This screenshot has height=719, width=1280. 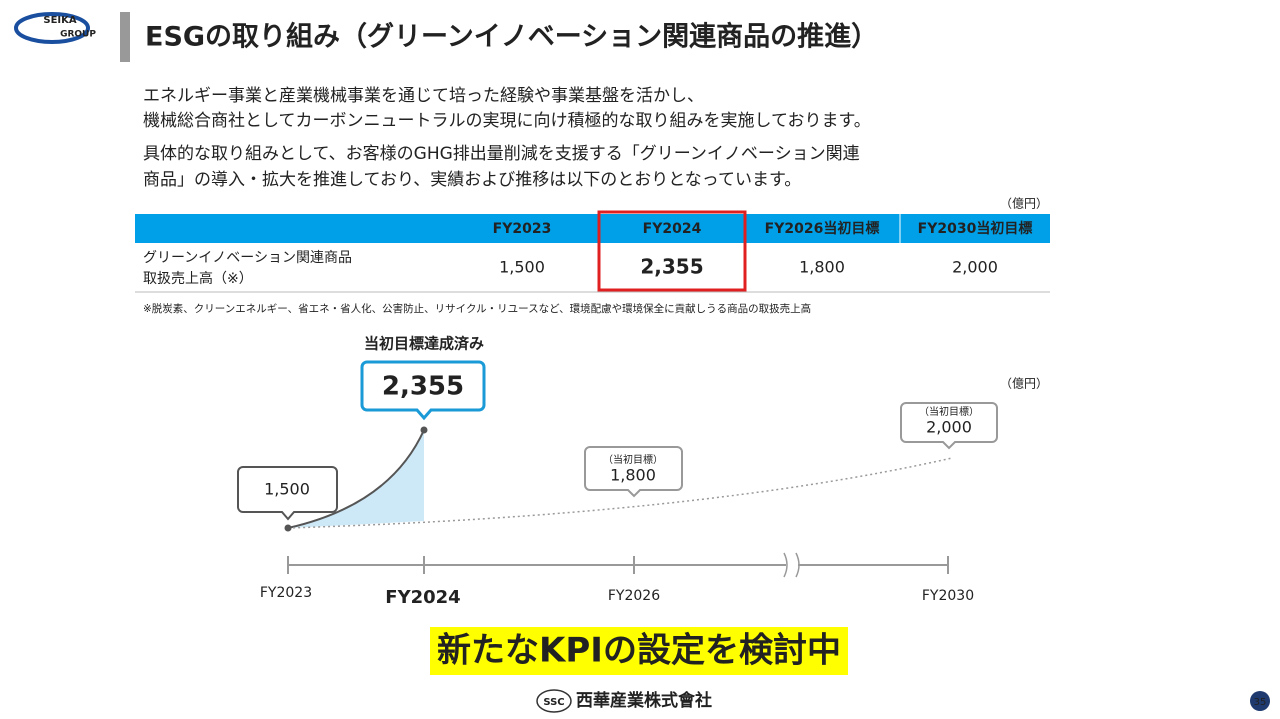 What do you see at coordinates (975, 228) in the screenshot?
I see `column-header: FY2030当初目標` at bounding box center [975, 228].